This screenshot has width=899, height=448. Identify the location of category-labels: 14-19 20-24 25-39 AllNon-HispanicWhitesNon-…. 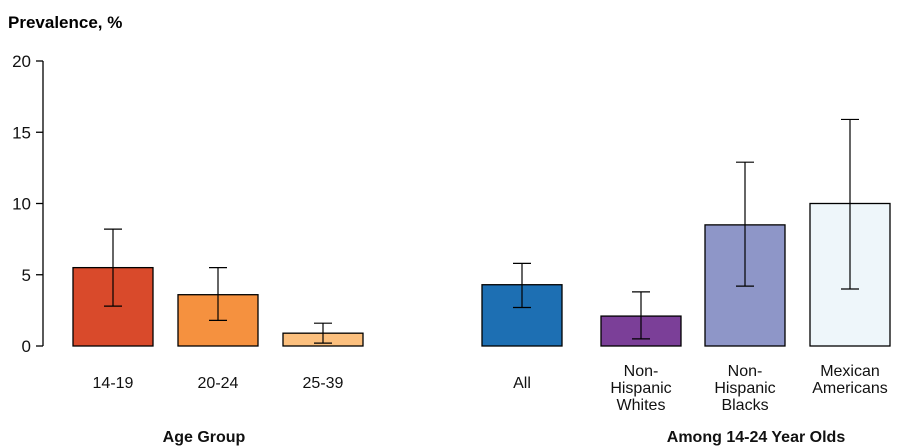
(490, 388).